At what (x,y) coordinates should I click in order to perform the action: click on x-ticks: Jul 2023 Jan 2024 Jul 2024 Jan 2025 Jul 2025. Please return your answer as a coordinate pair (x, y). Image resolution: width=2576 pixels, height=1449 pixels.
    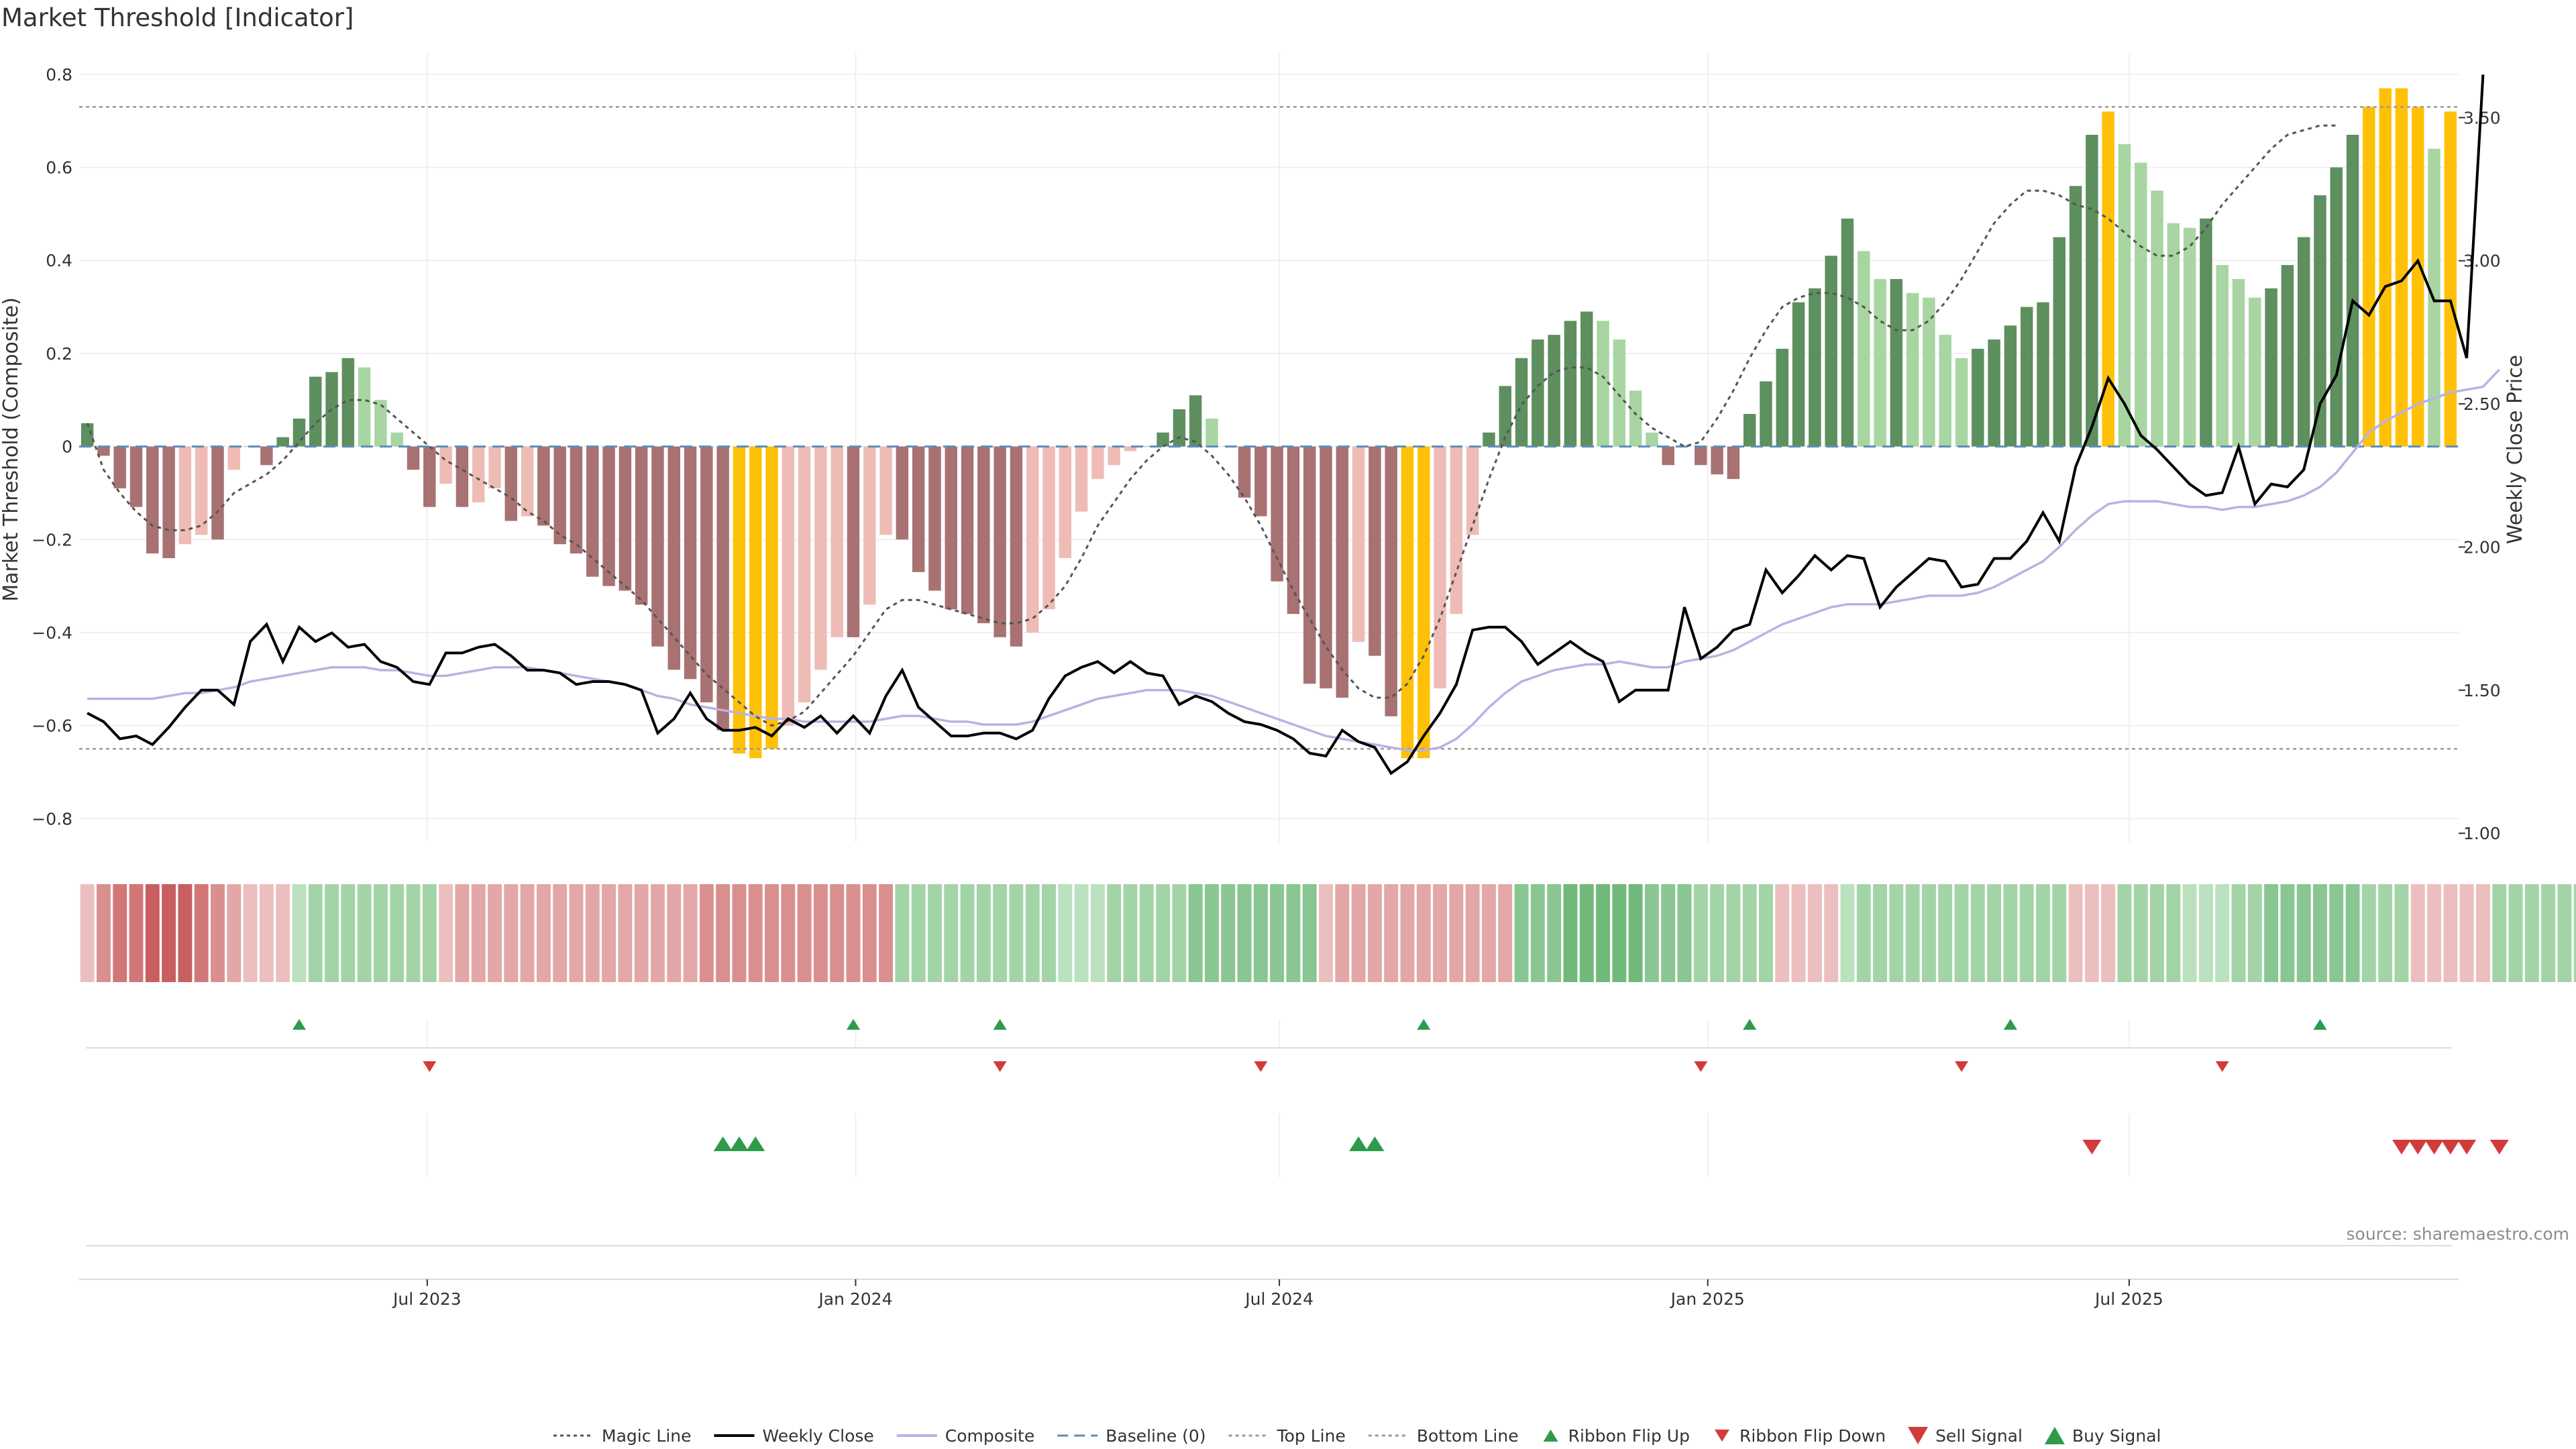
    Looking at the image, I should click on (1277, 1294).